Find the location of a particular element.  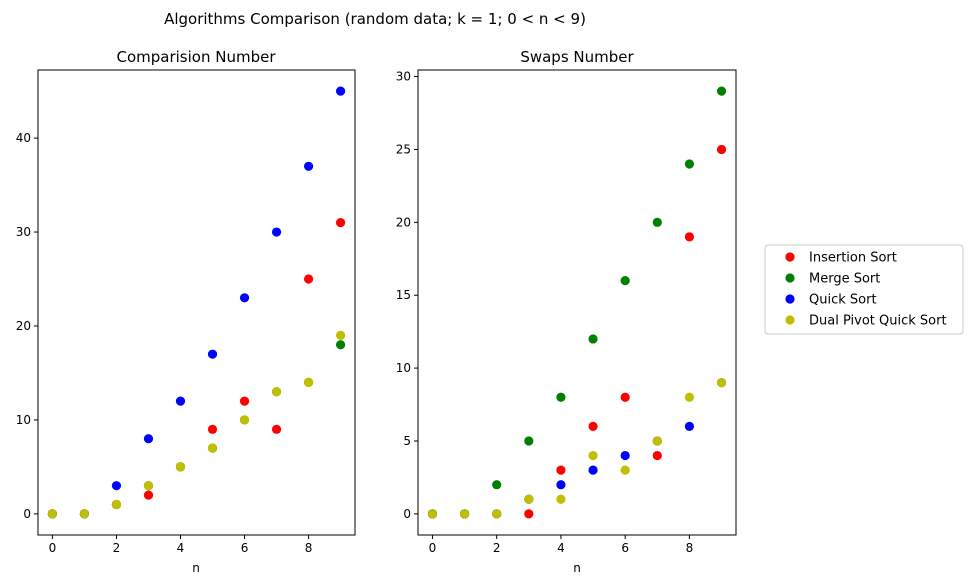

legend-frame is located at coordinates (864, 289).